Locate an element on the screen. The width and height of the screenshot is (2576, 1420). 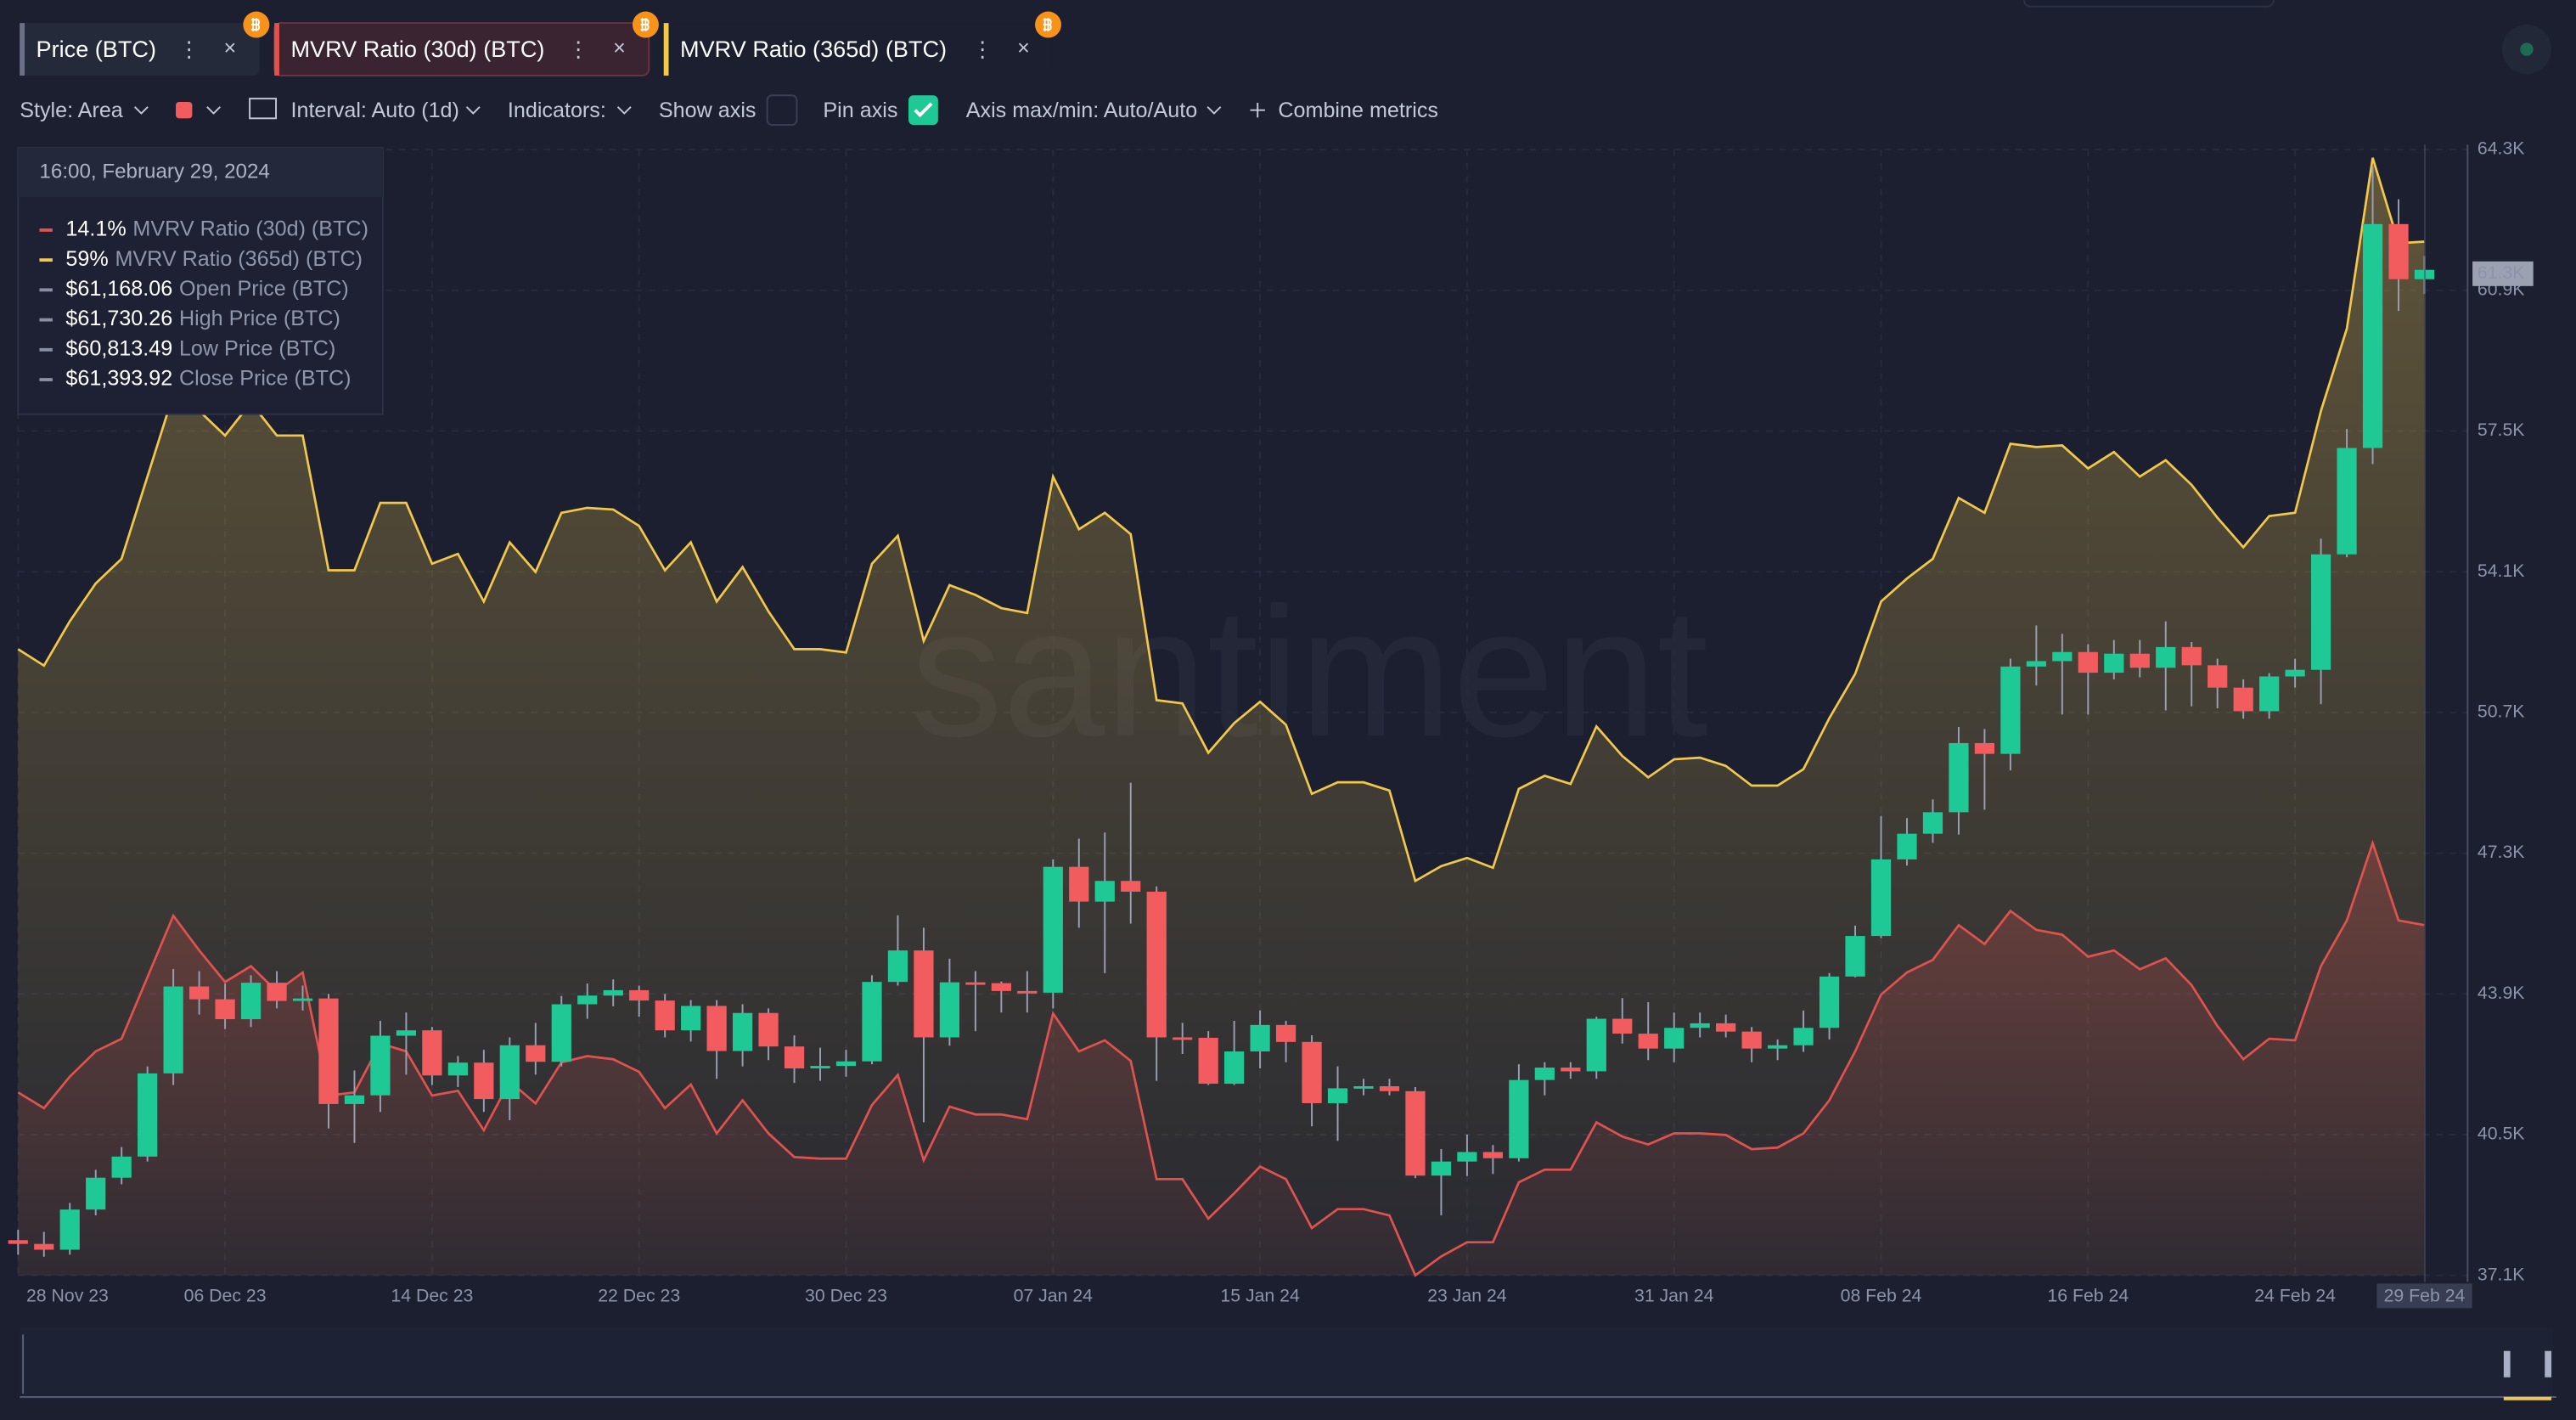
x-tick-label: 23 Jan 24 is located at coordinates (1467, 1295).